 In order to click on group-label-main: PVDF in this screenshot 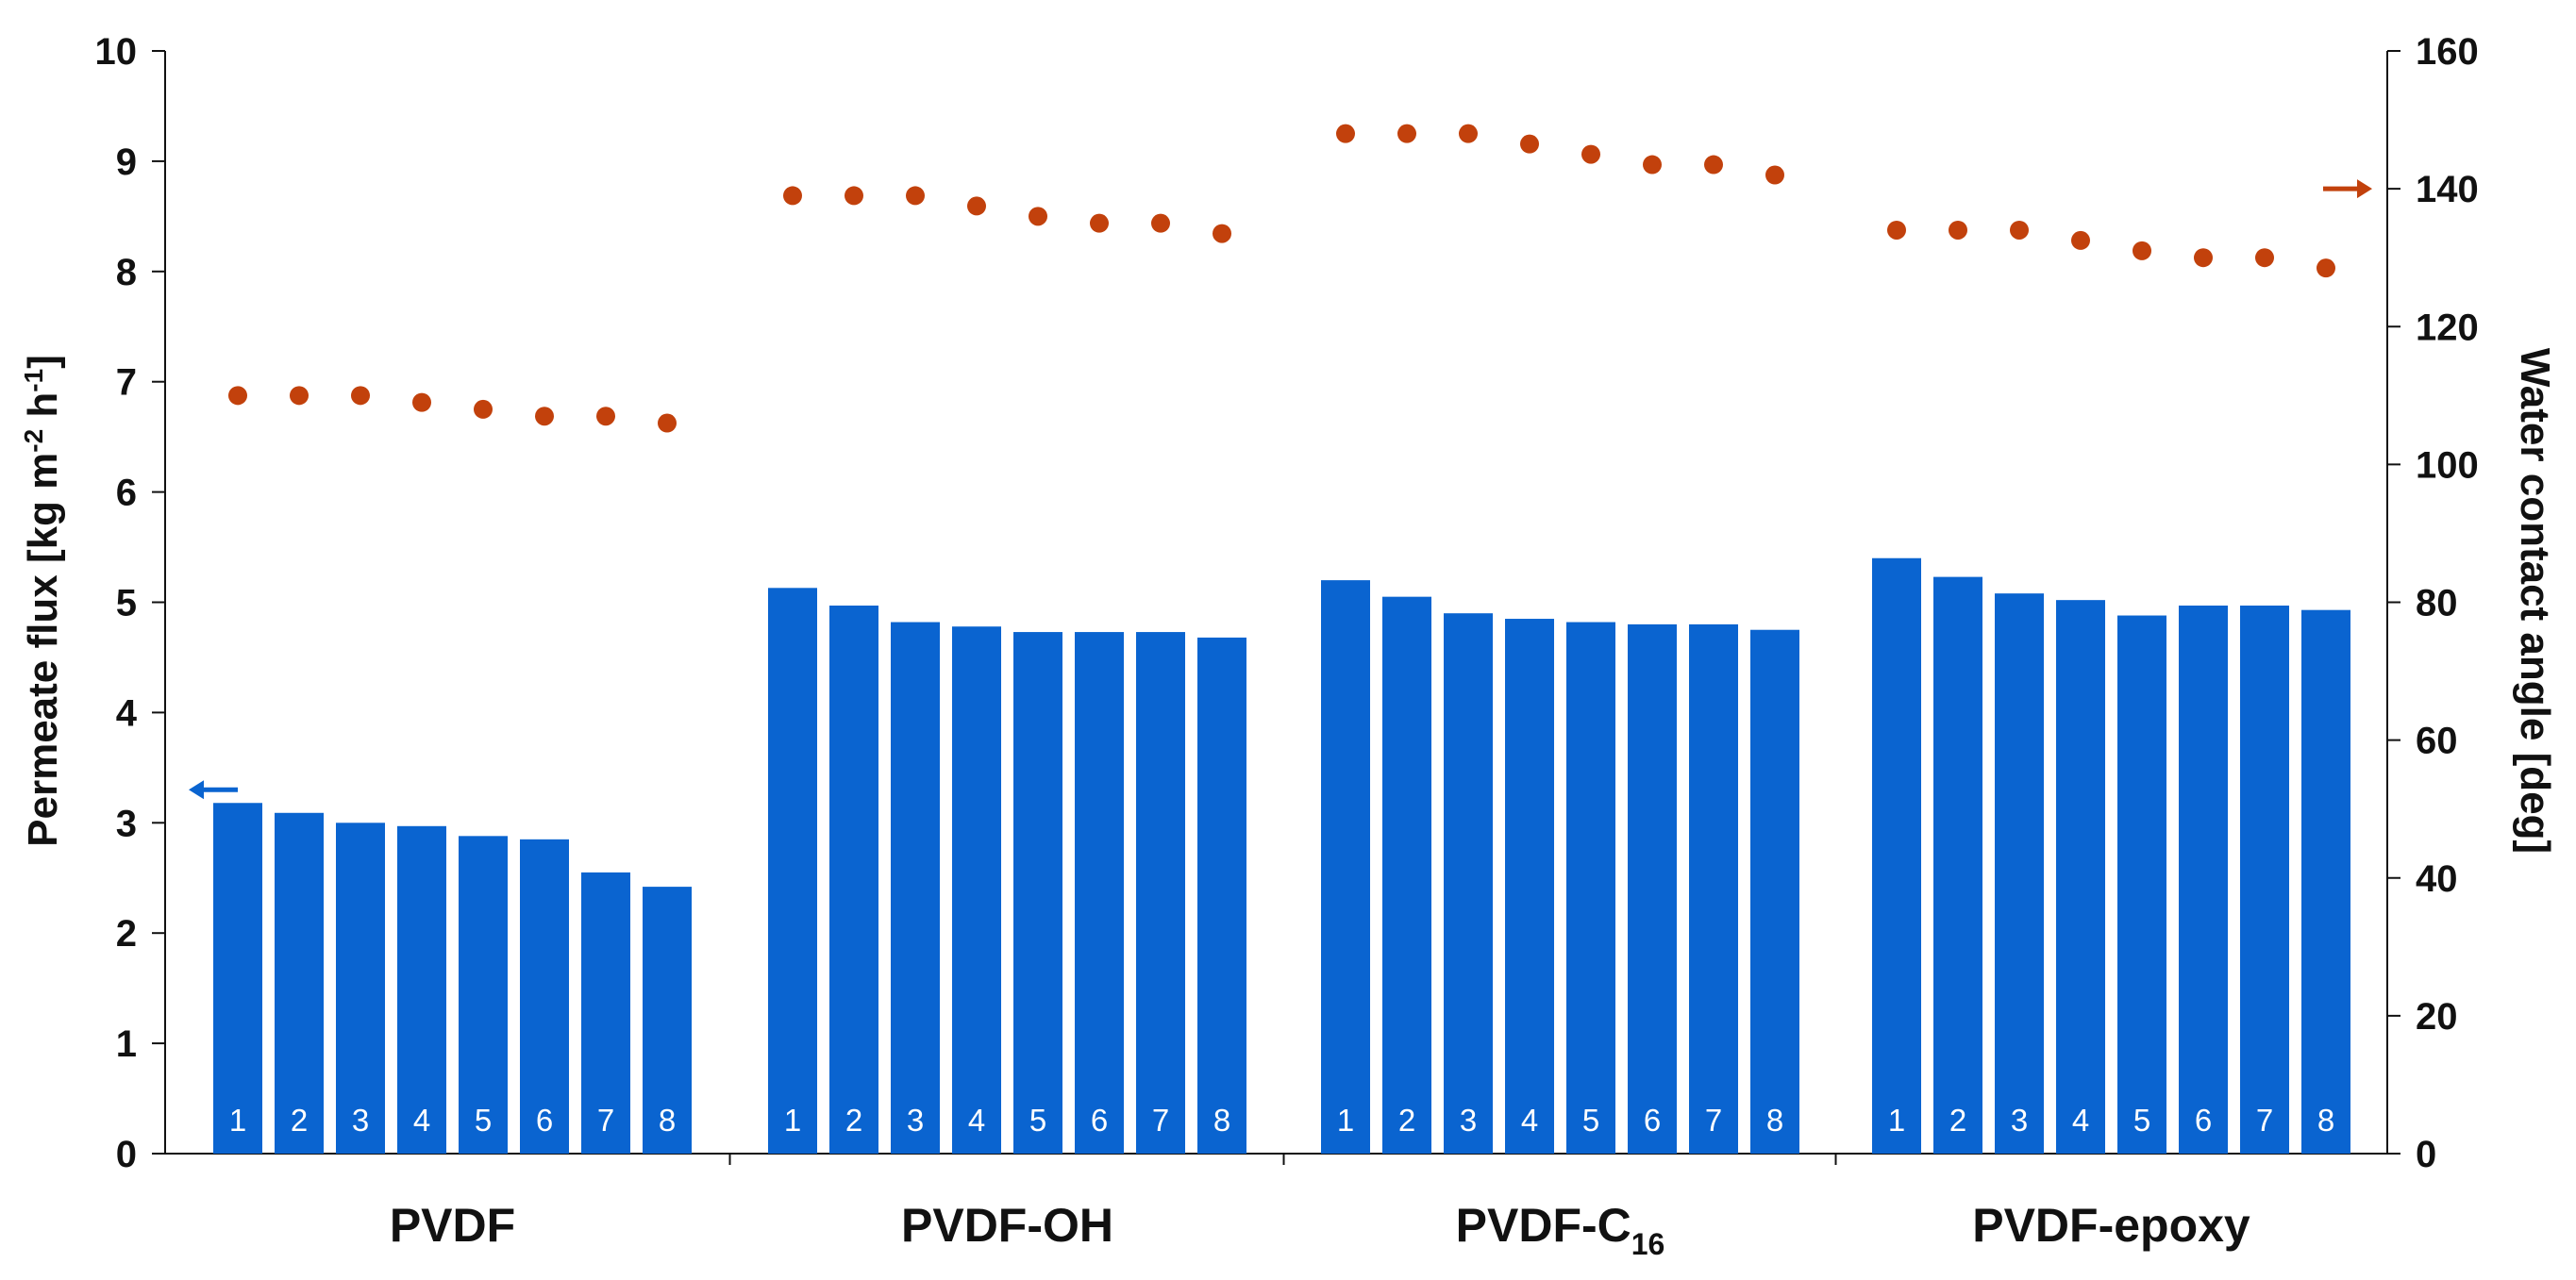, I will do `click(452, 1225)`.